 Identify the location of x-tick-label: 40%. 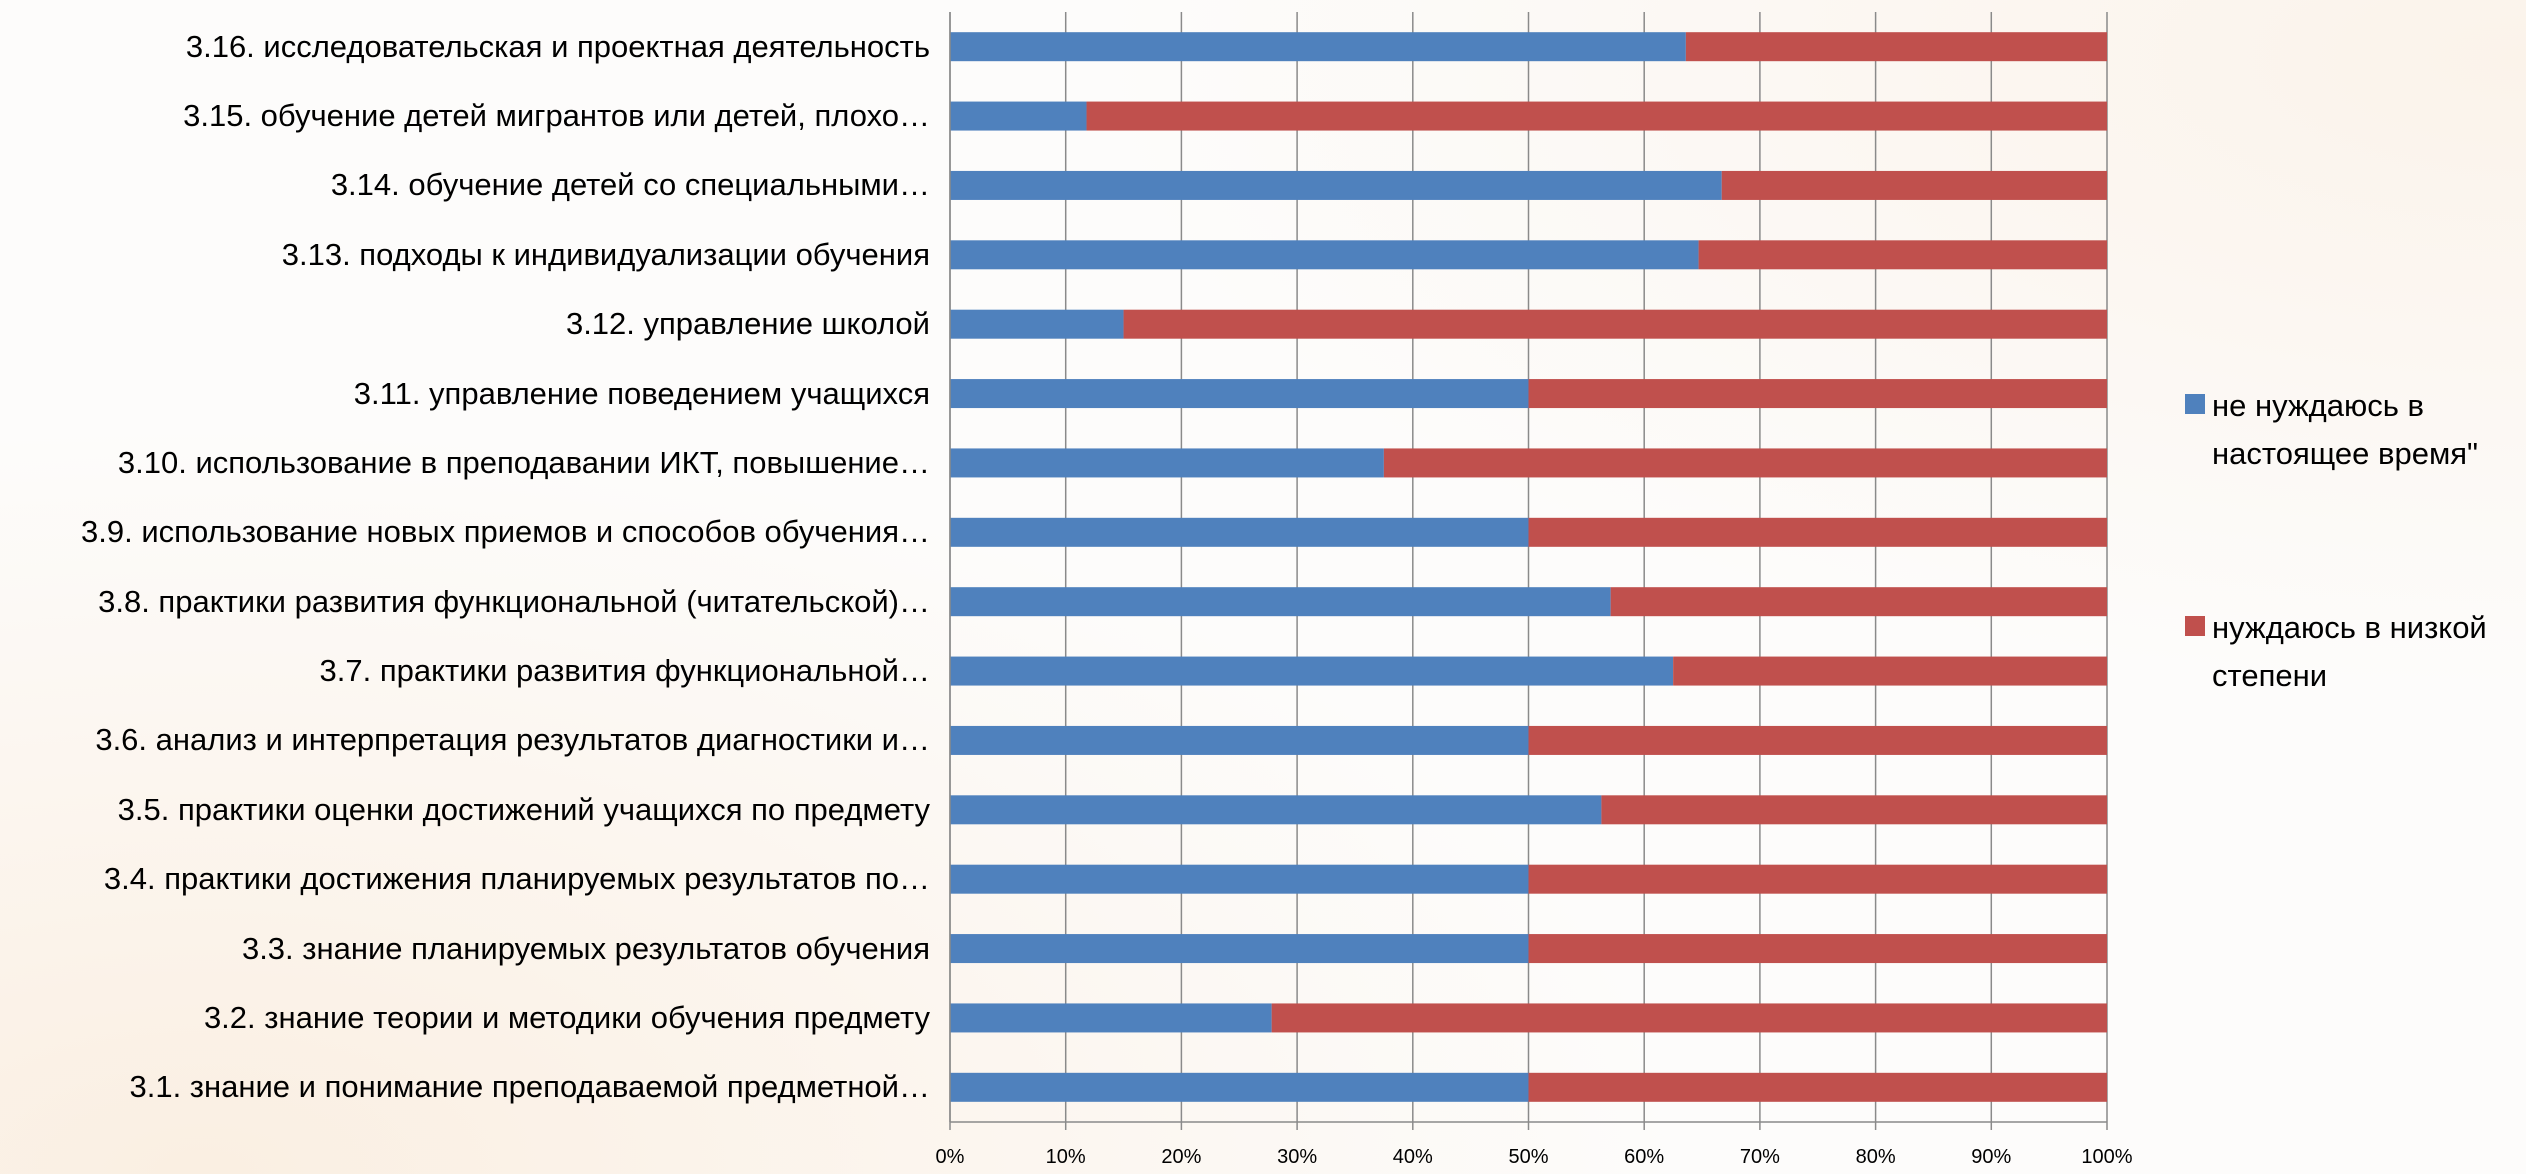
(1412, 1157).